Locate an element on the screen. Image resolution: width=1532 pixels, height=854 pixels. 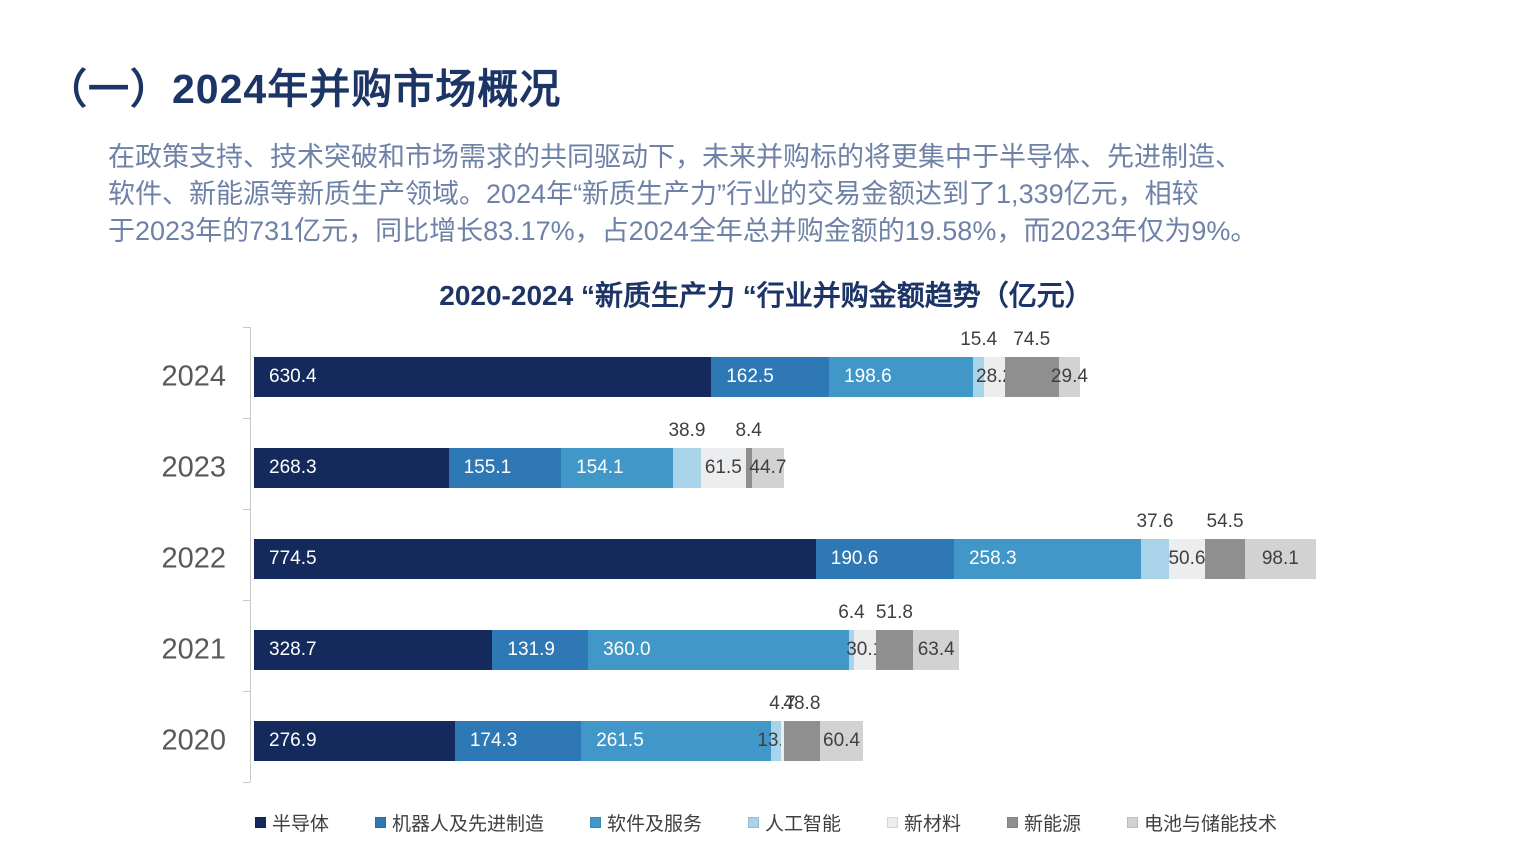
category-label: 2021 is located at coordinates (193, 649).